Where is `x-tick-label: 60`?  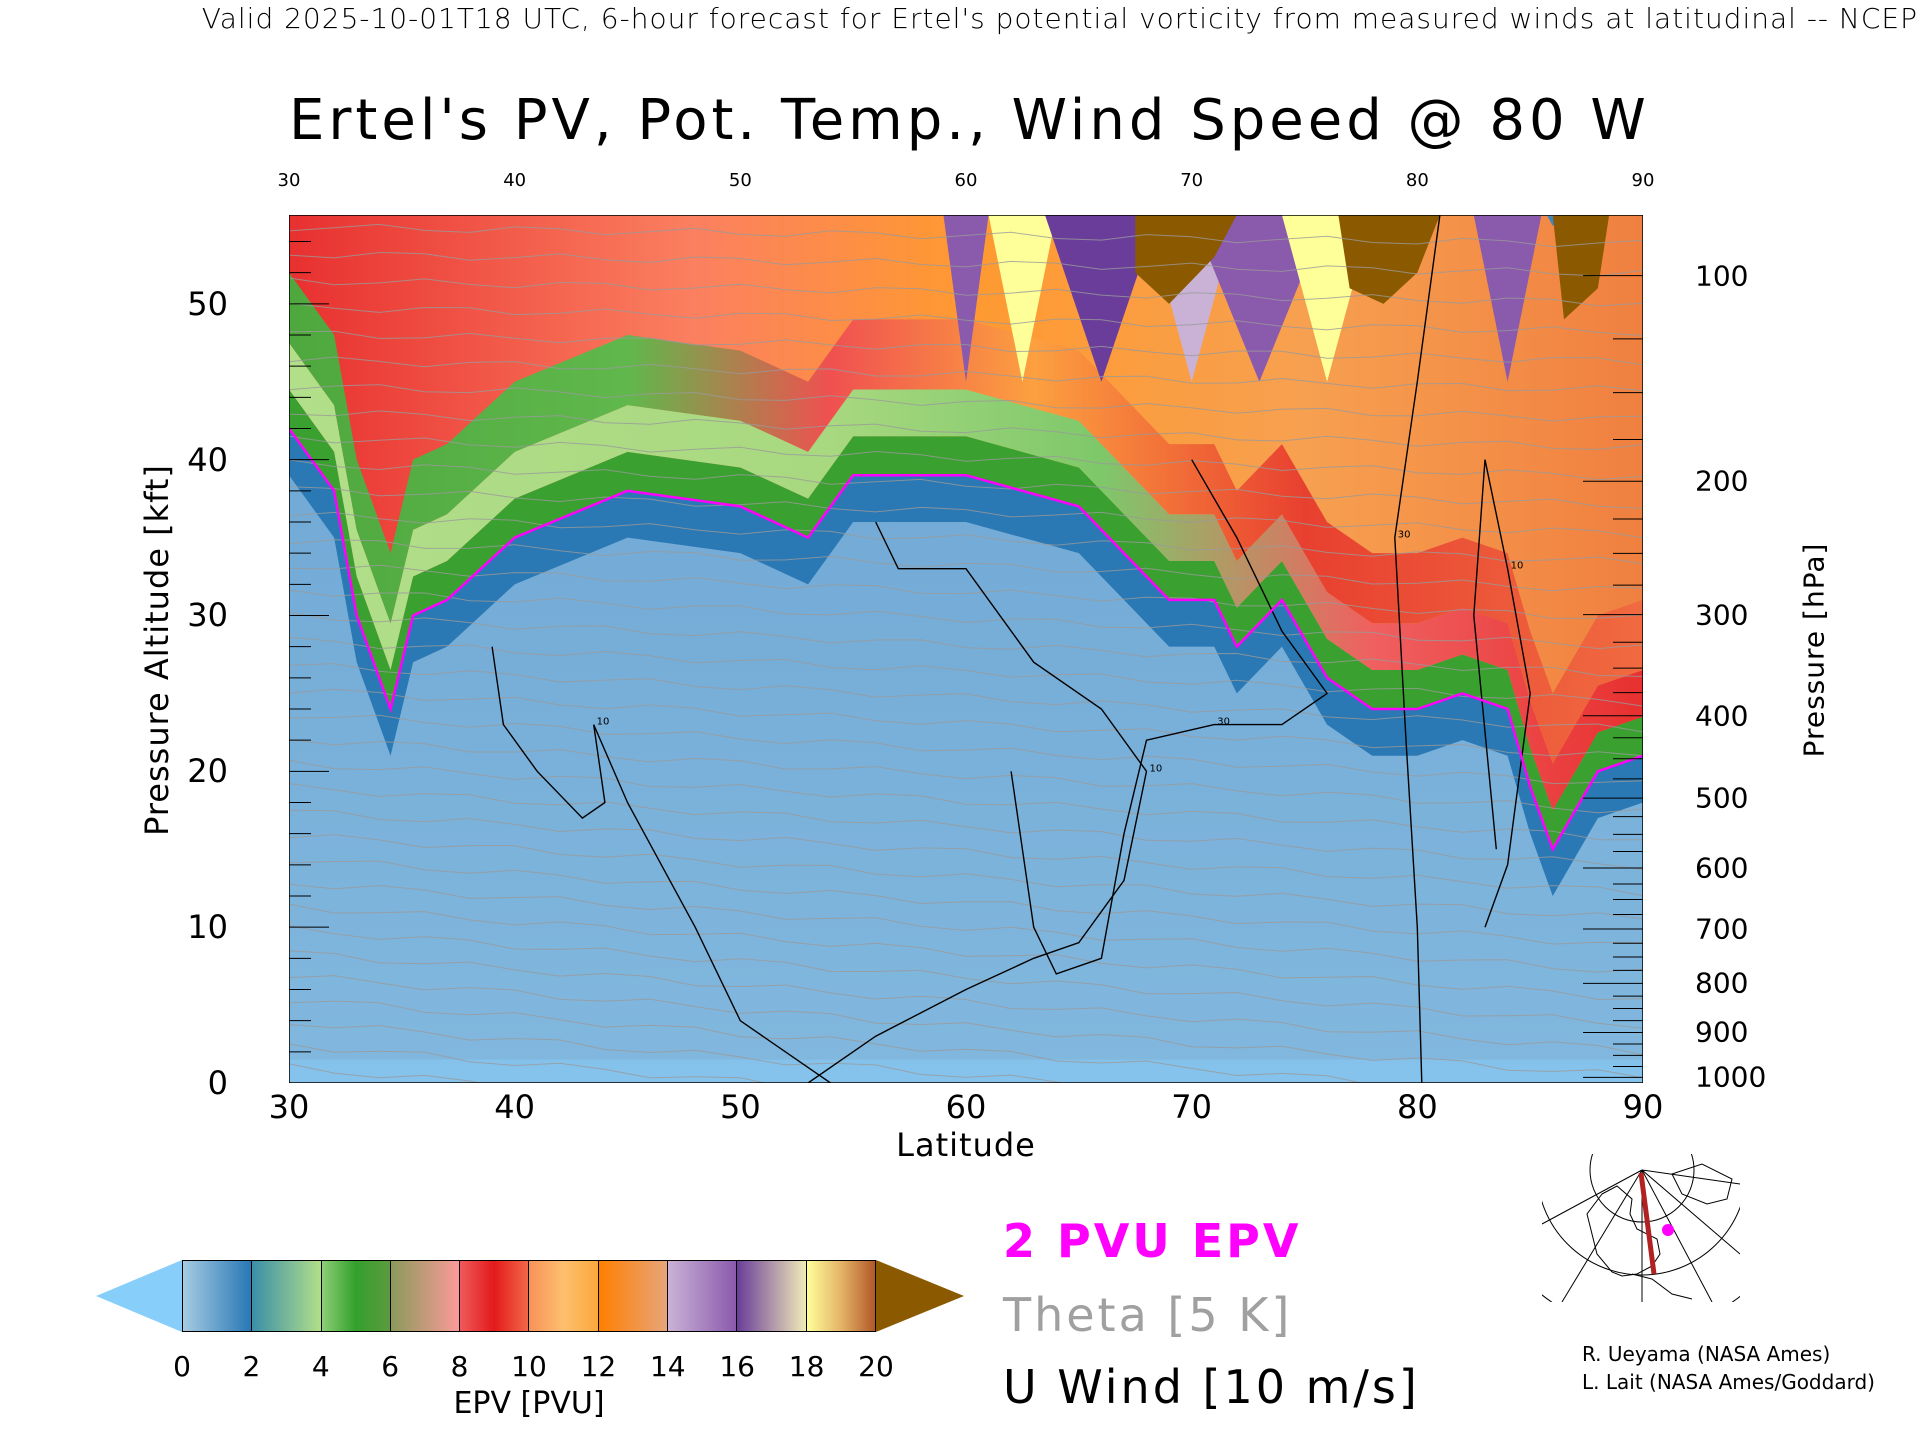
x-tick-label: 60 is located at coordinates (966, 1107).